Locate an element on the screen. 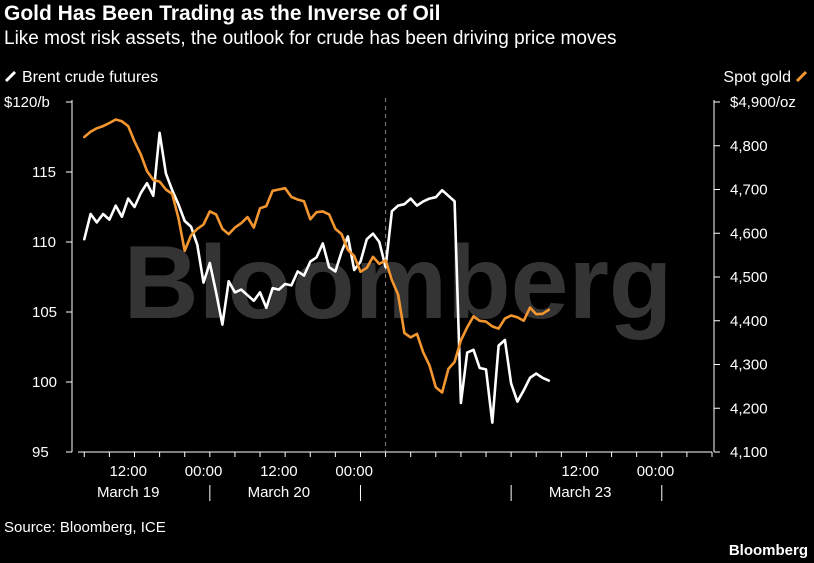 The width and height of the screenshot is (814, 563). brent-legend-swatch is located at coordinates (10, 76).